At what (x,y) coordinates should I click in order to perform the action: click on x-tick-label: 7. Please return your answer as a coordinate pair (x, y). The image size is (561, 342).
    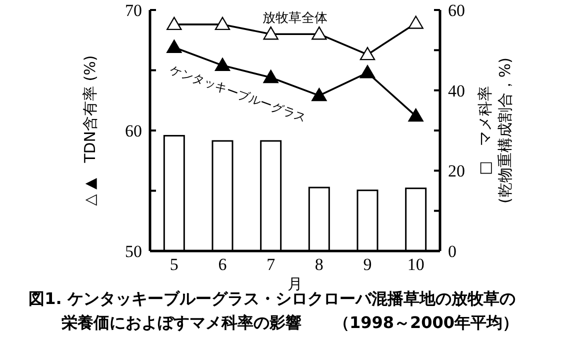
    Looking at the image, I should click on (271, 264).